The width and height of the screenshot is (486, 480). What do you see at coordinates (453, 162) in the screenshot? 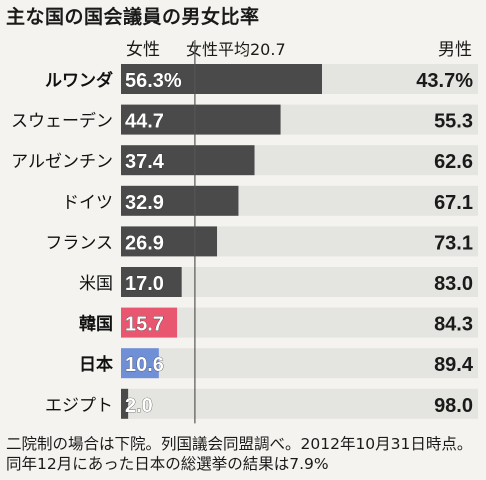
I see `male-value-label: 62.6` at bounding box center [453, 162].